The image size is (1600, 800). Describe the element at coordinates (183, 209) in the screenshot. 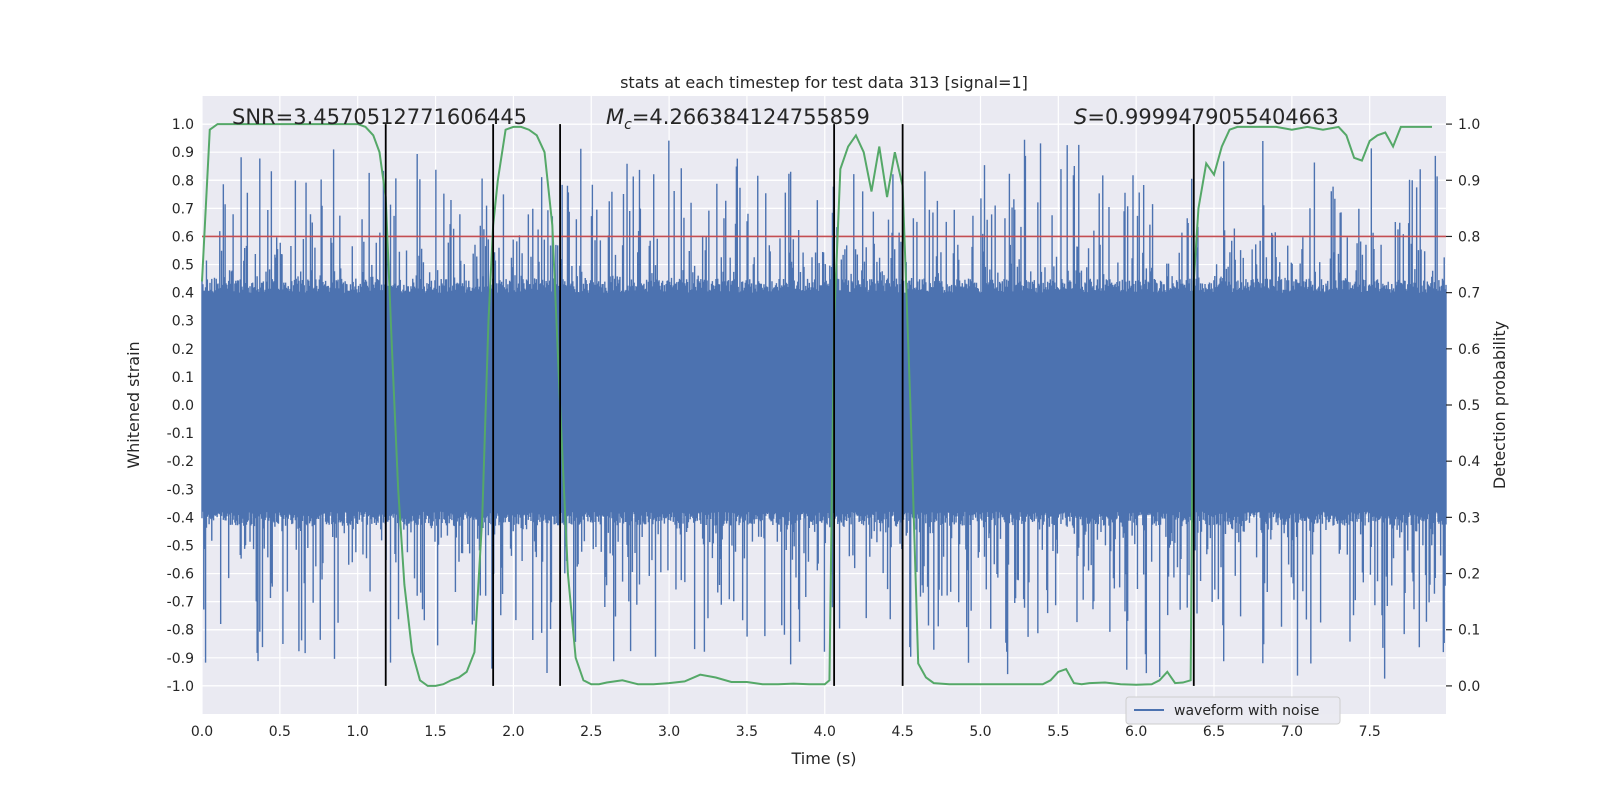

I see `y-tick-label: 0.7` at that location.